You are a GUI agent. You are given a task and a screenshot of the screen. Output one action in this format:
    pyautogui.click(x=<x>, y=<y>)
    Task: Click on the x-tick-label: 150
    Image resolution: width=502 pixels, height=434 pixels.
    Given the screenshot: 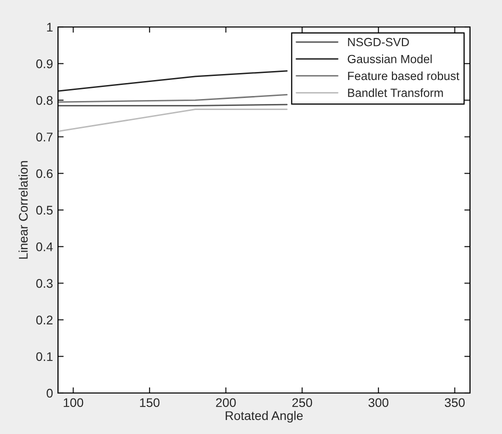 What is the action you would take?
    pyautogui.click(x=150, y=403)
    